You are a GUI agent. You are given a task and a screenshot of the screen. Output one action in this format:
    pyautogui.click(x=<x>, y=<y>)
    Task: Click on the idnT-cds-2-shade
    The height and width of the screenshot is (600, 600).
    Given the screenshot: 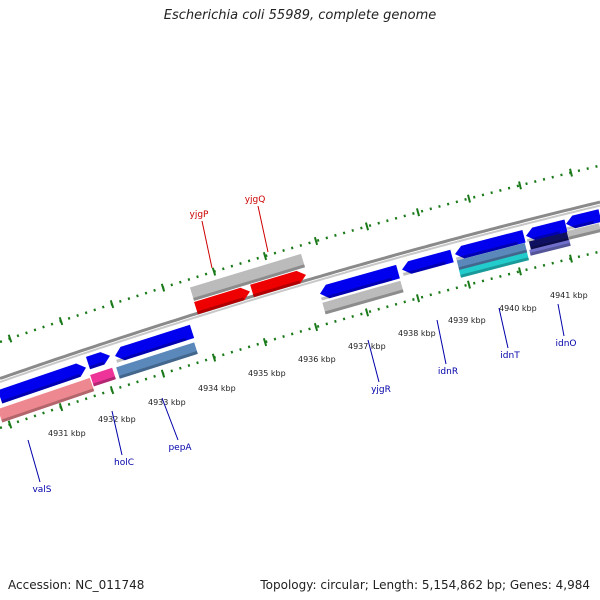 What is the action you would take?
    pyautogui.click(x=495, y=267)
    